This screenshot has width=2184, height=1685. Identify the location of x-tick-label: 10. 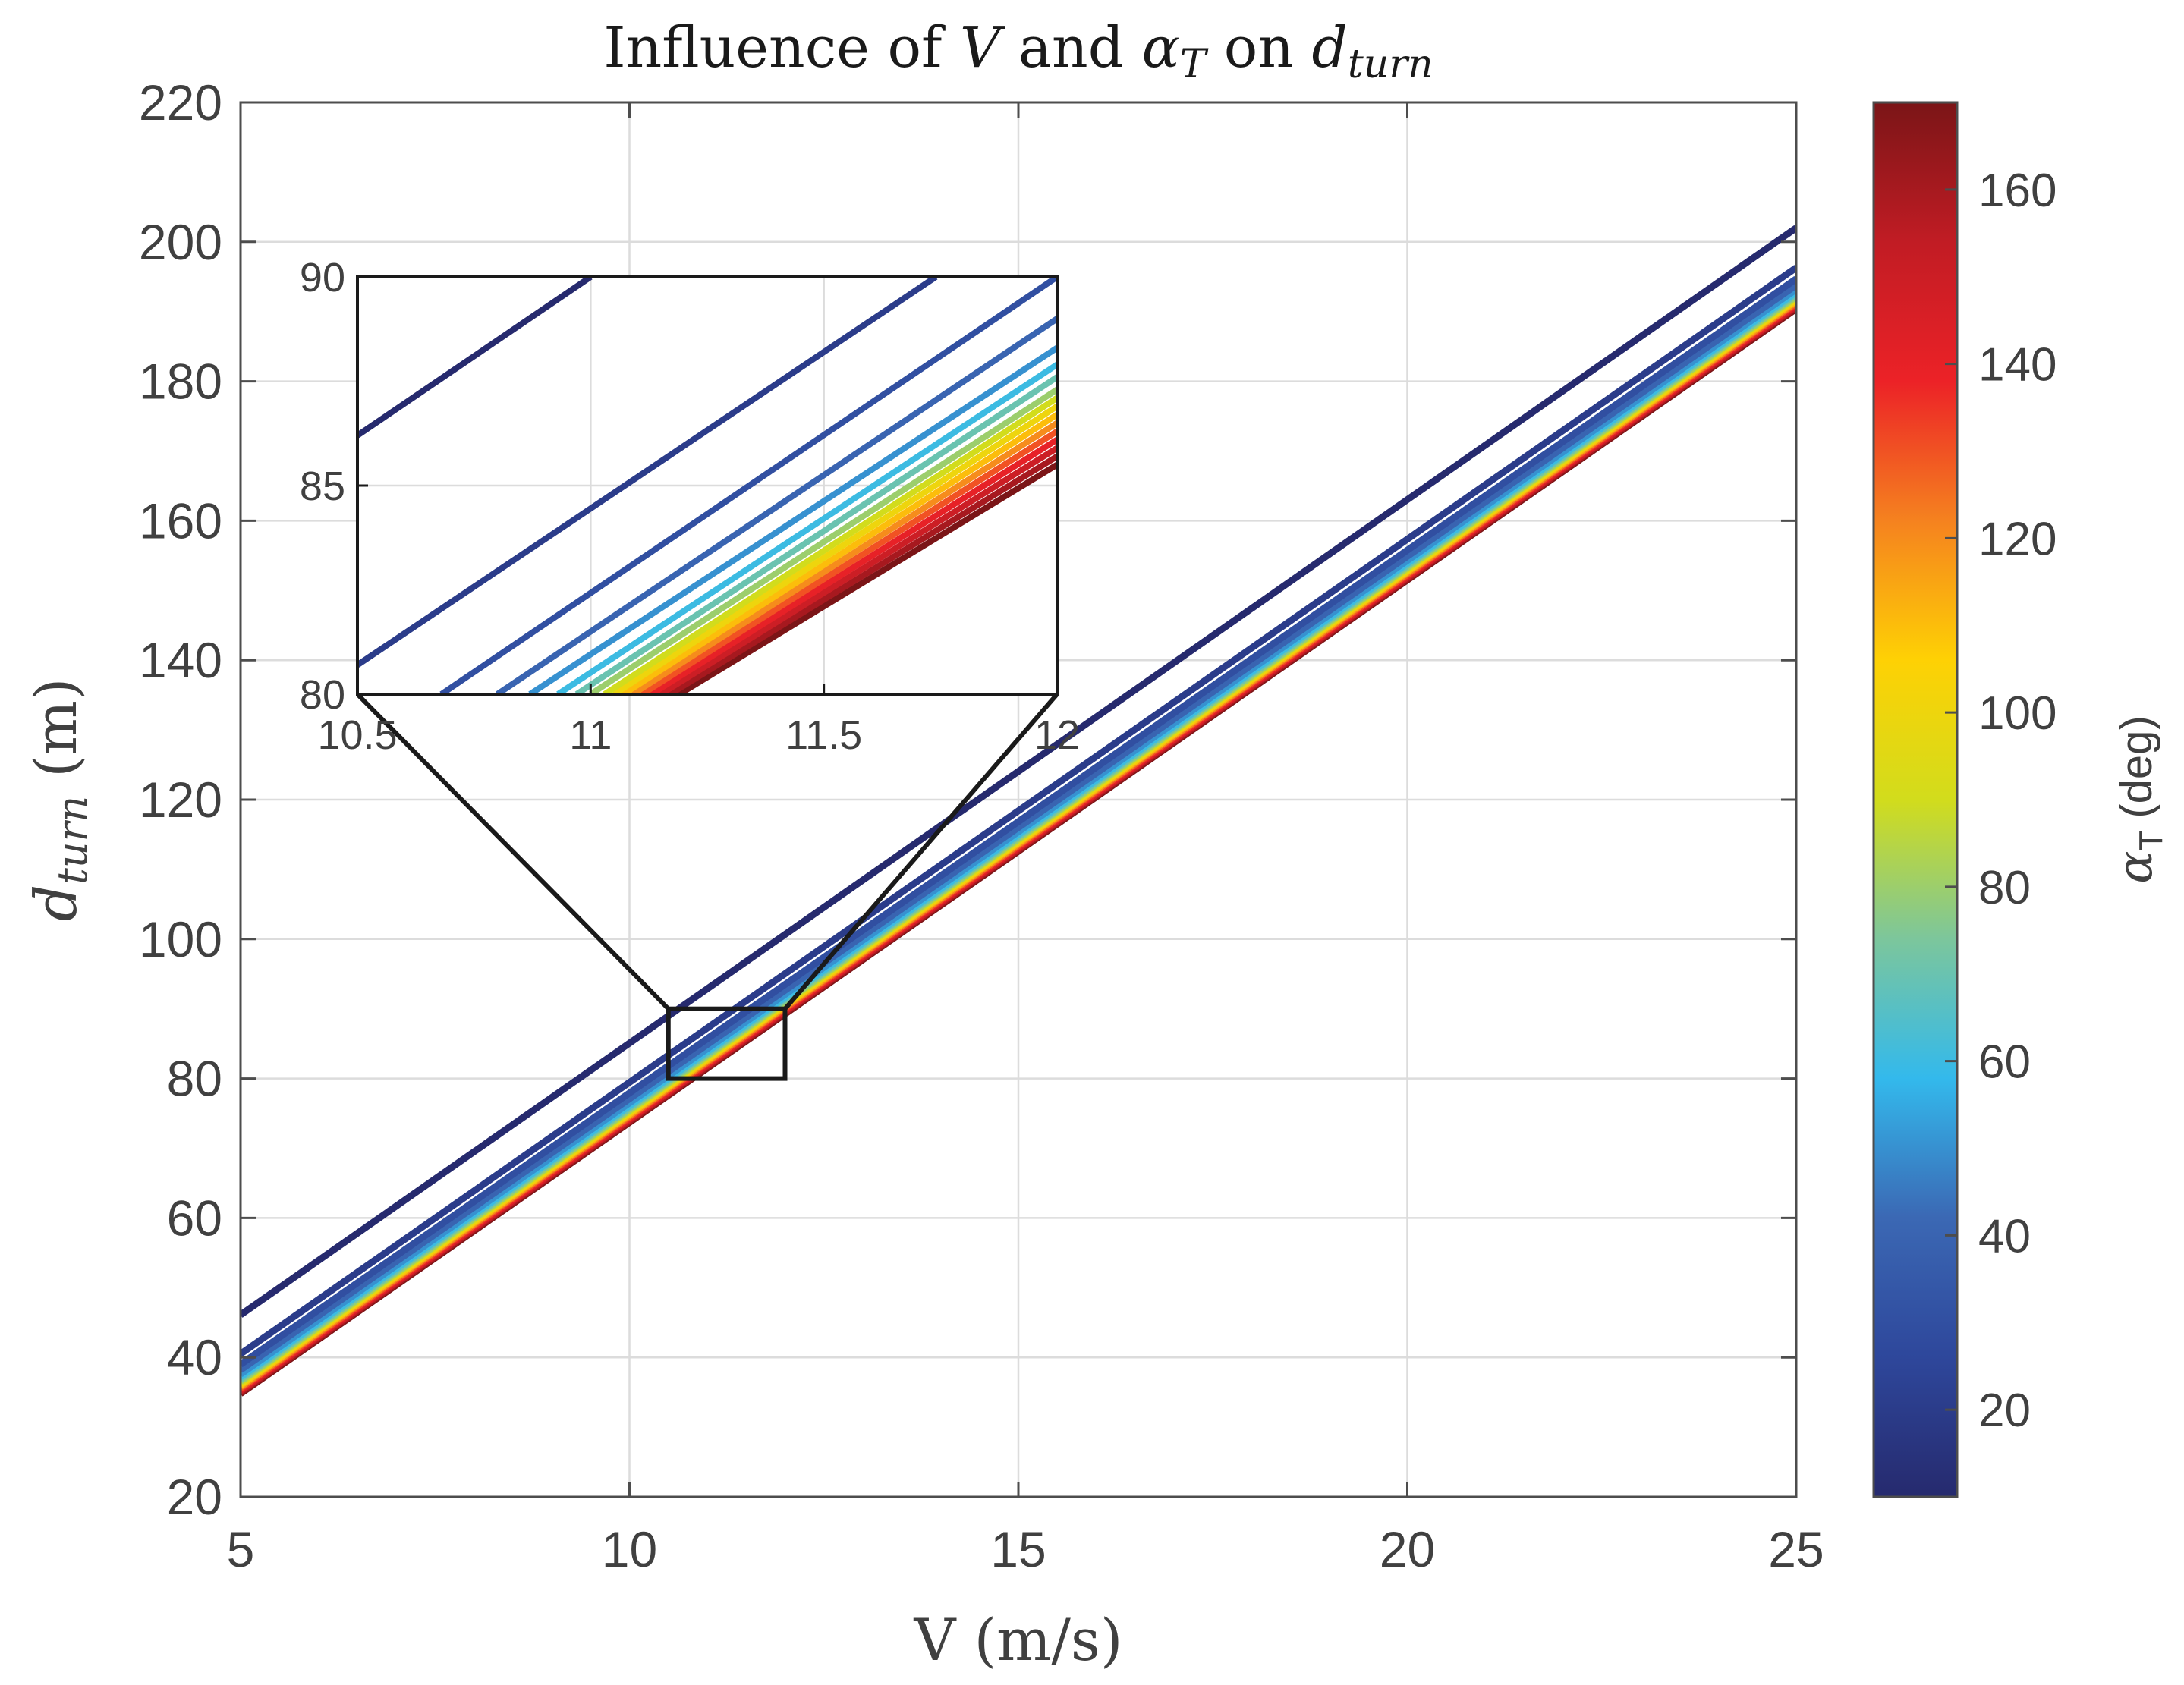
(629, 1549).